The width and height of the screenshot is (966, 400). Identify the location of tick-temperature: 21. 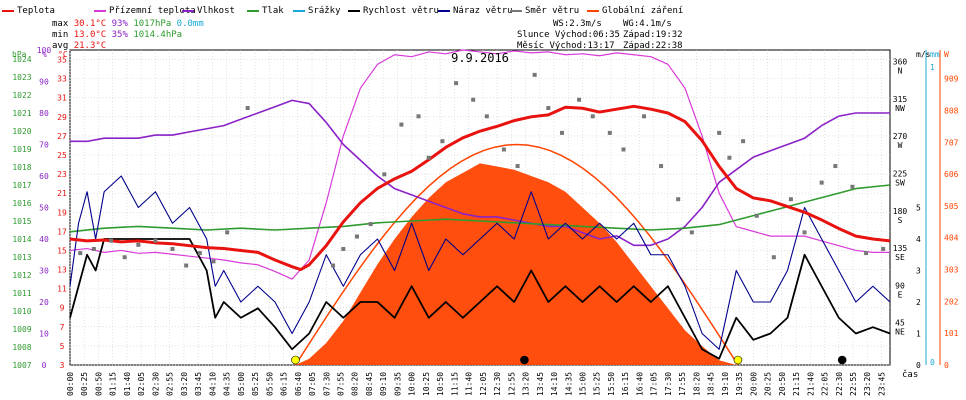
(62, 193).